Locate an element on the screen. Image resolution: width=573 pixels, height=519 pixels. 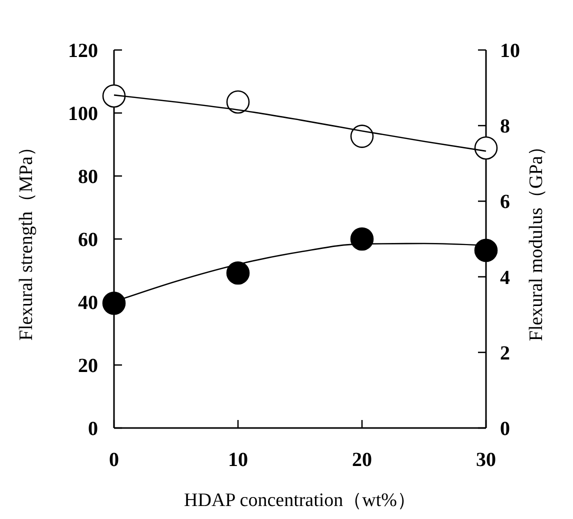
x-tick-label: 0 is located at coordinates (114, 460).